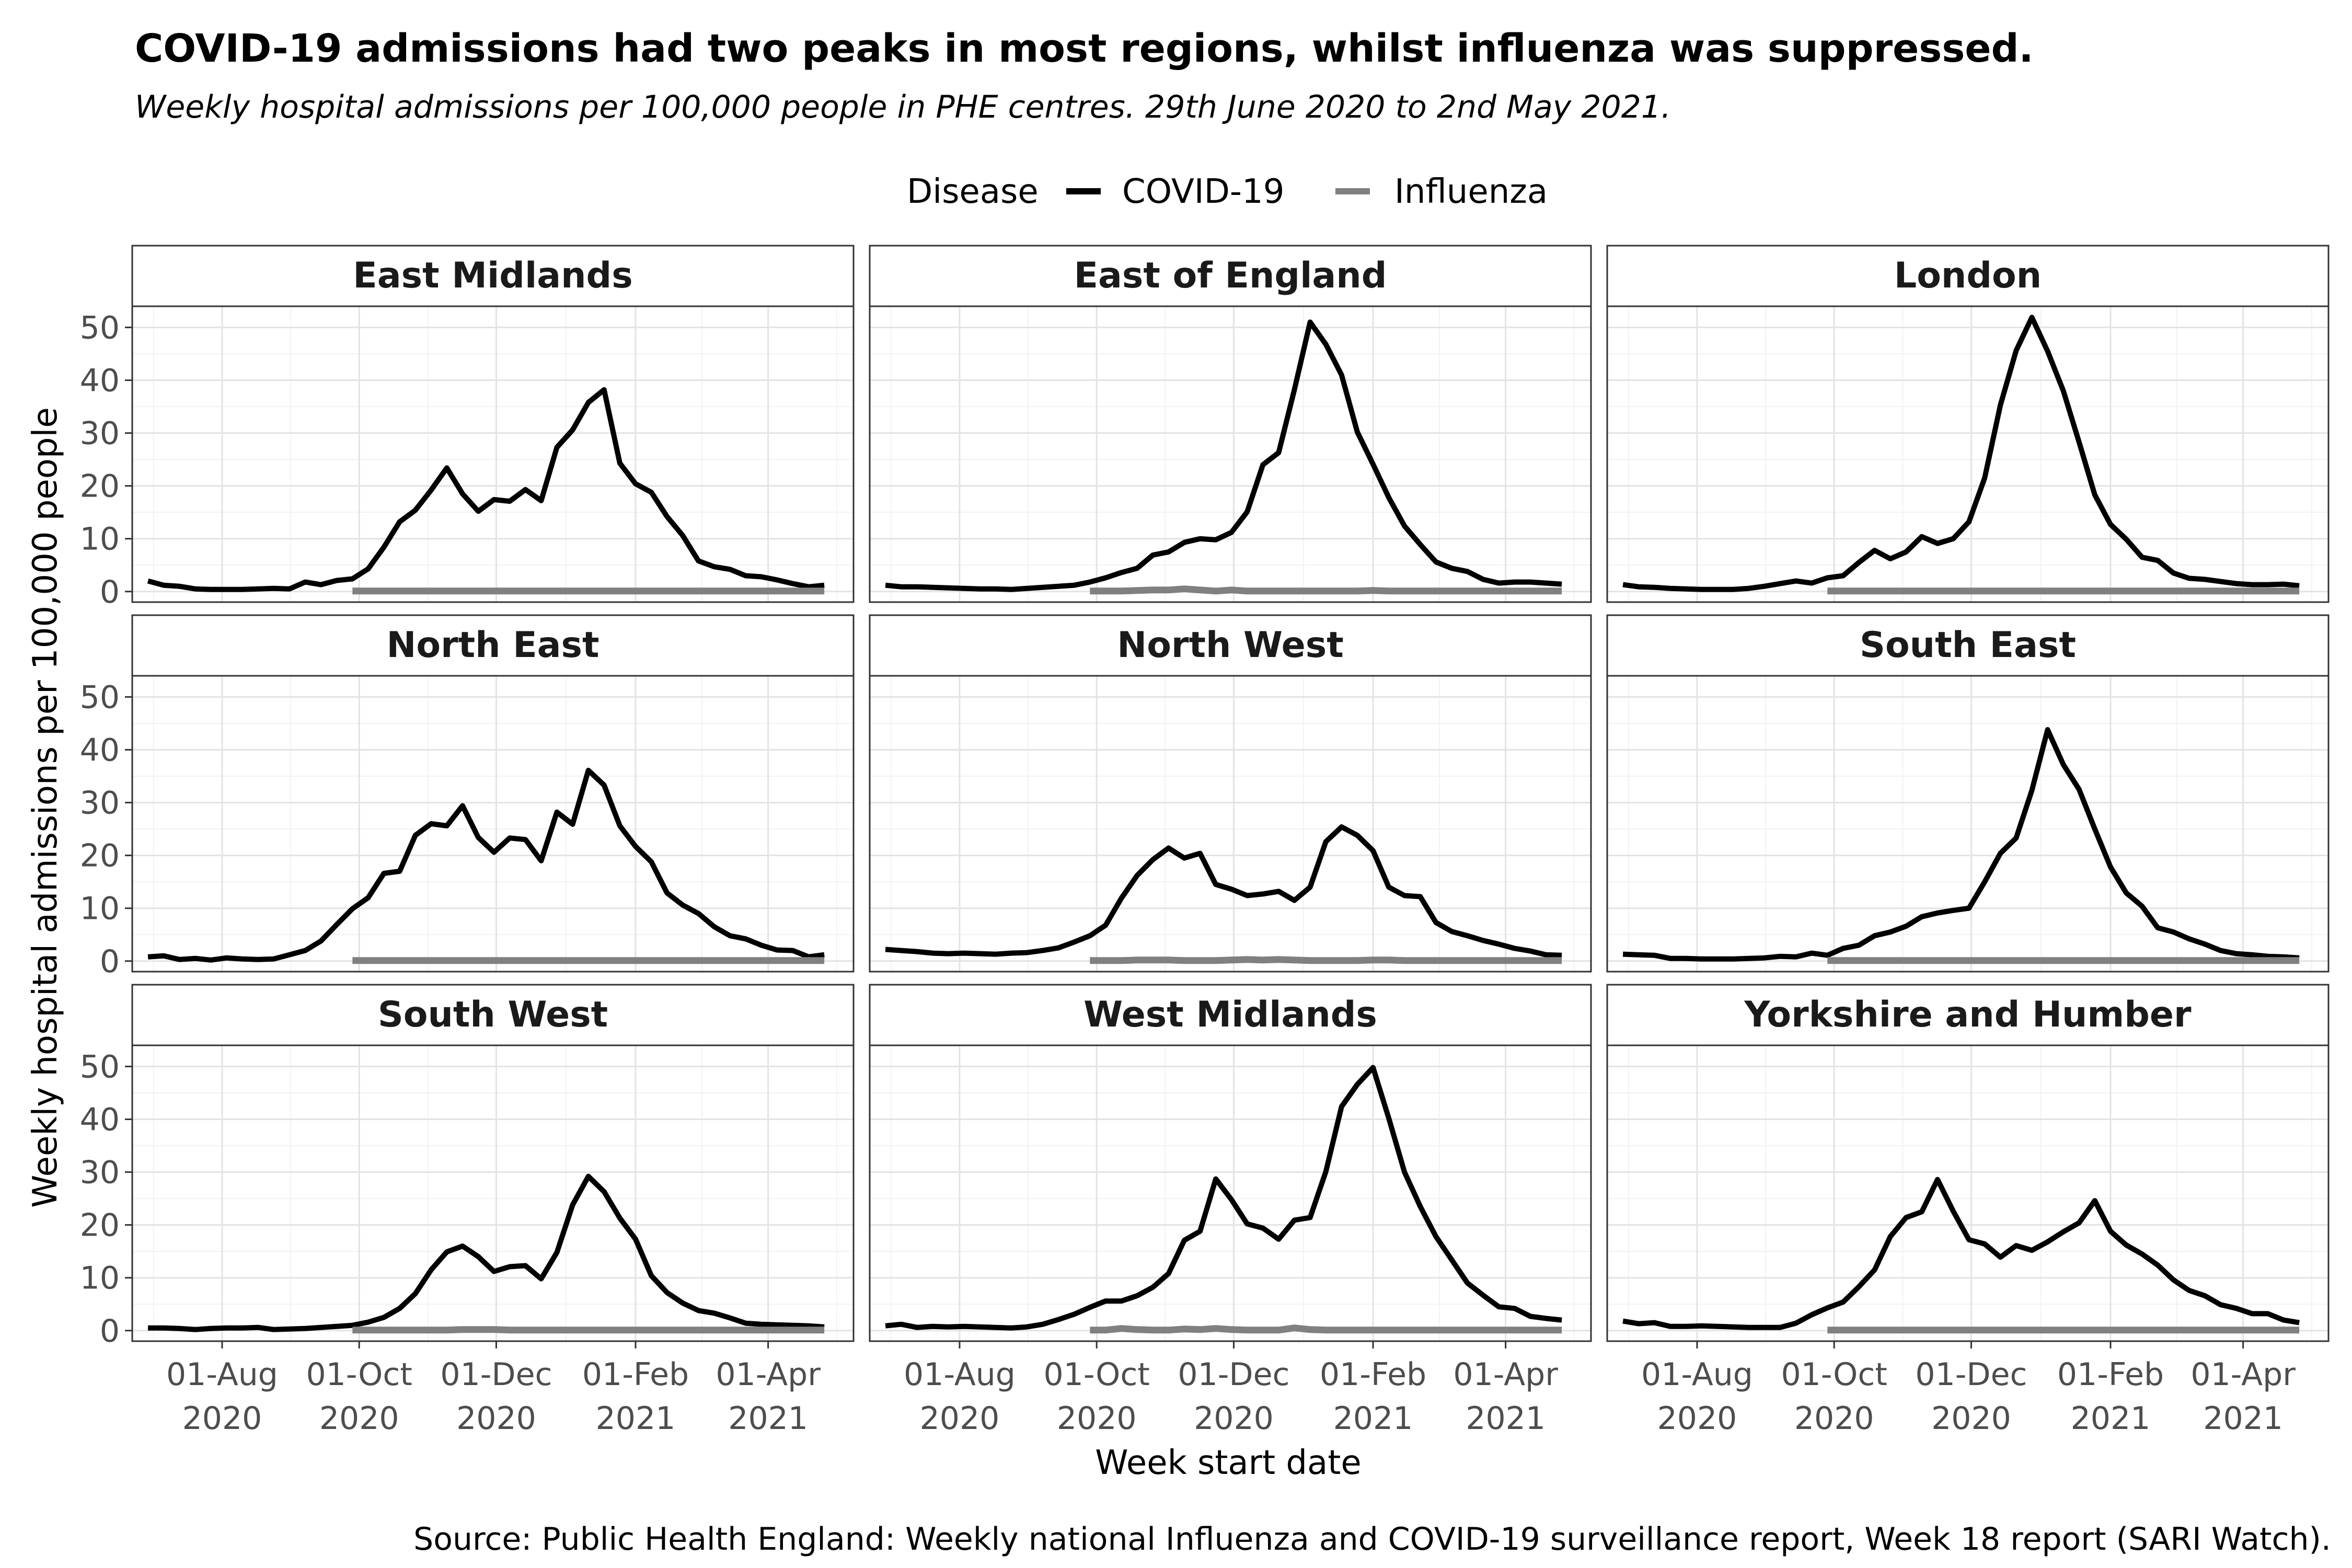  What do you see at coordinates (492, 645) in the screenshot?
I see `strip-label-north-east: North East` at bounding box center [492, 645].